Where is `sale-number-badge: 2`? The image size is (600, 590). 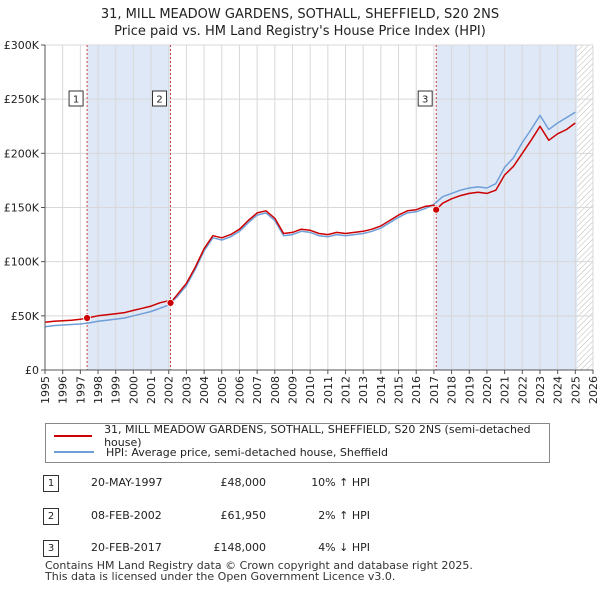 sale-number-badge: 2 is located at coordinates (51, 516).